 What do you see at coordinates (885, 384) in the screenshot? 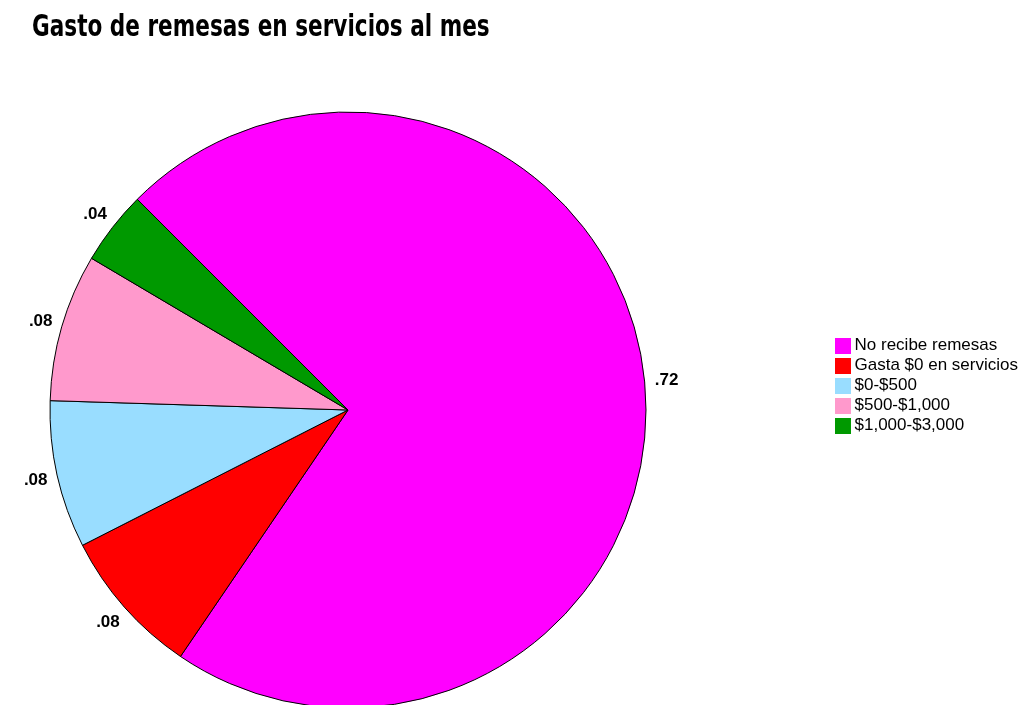
I see `legend-label: $0-$500` at bounding box center [885, 384].